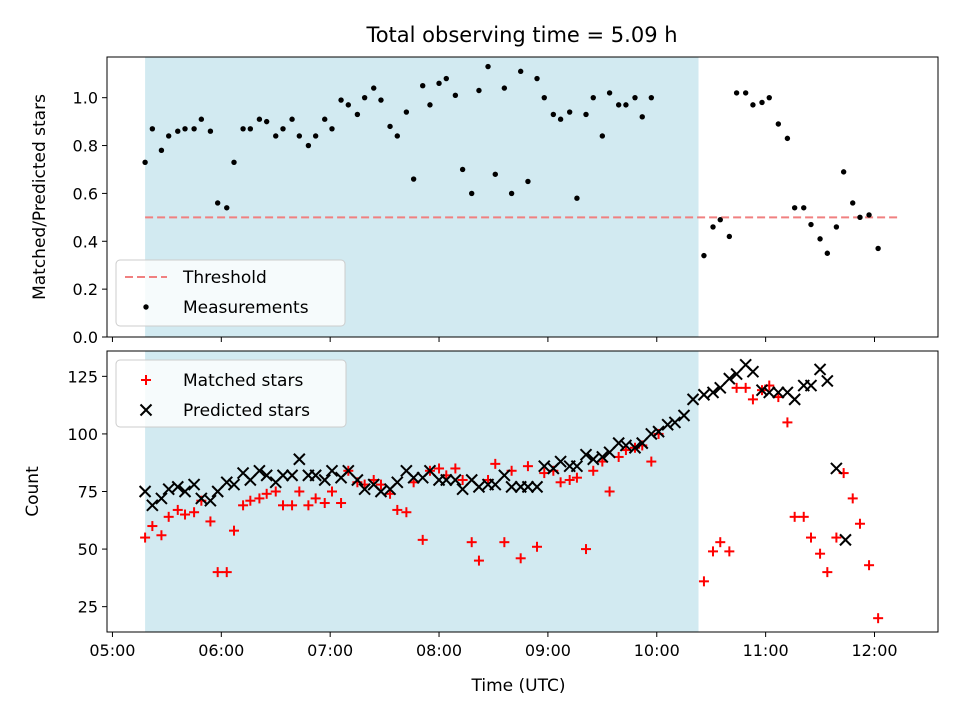 The image size is (960, 720). Describe the element at coordinates (85, 98) in the screenshot. I see `y-tick-label: 1.0` at that location.